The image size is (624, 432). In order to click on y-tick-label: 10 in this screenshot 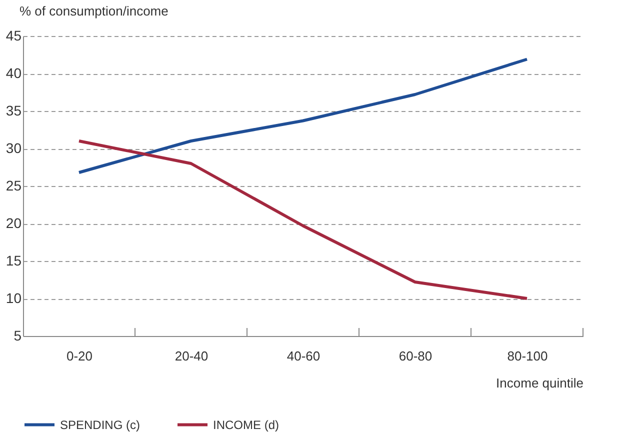, I will do `click(14, 298)`.